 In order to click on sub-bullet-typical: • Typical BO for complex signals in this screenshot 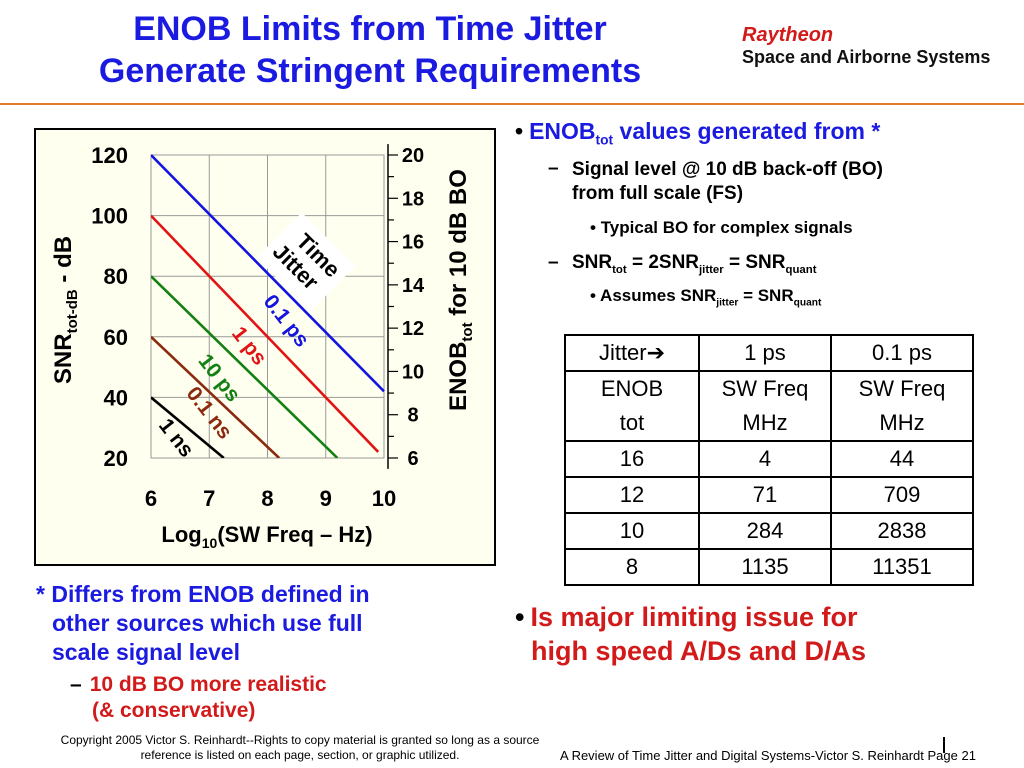, I will do `click(721, 228)`.